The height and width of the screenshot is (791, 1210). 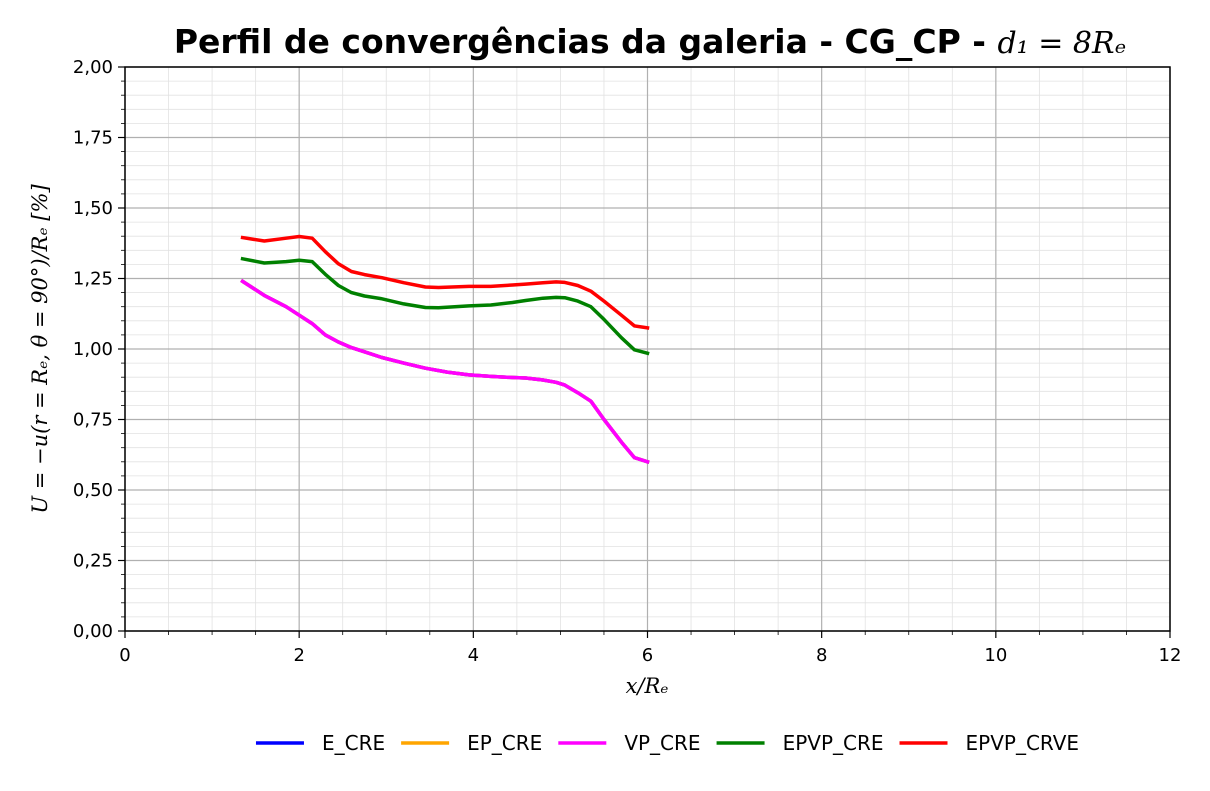 What do you see at coordinates (93, 279) in the screenshot?
I see `y-tick-label: 1,25` at bounding box center [93, 279].